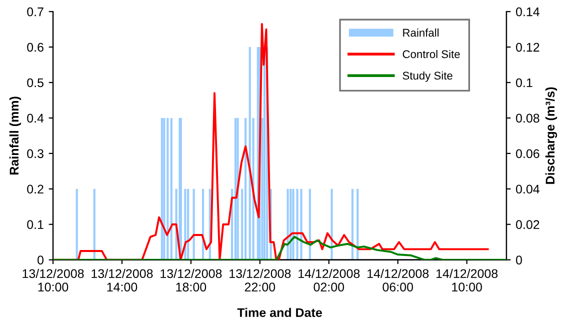 The width and height of the screenshot is (564, 331). I want to click on legend-label: Control Site, so click(431, 54).